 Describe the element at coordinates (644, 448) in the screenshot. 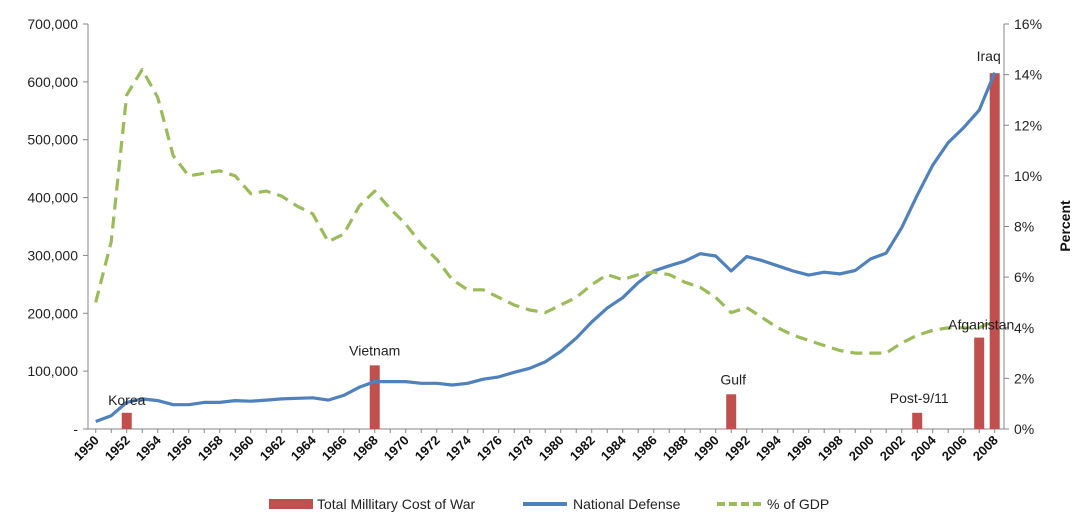

I see `x-tick-label: 1986` at that location.